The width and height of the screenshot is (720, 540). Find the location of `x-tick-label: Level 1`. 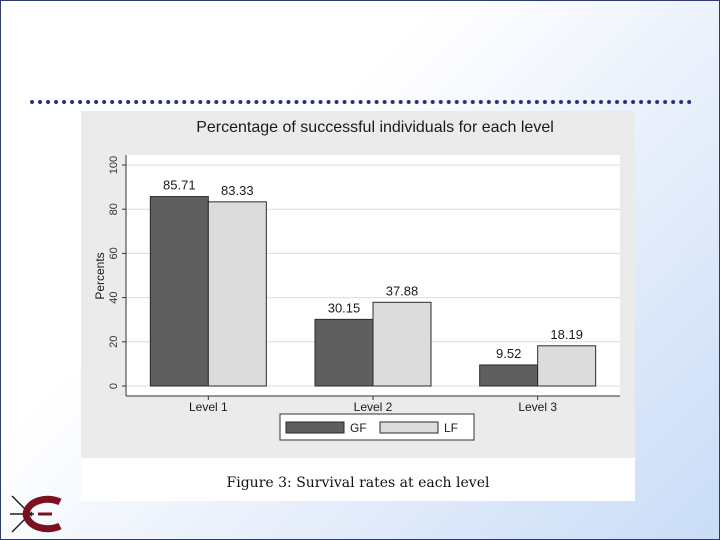

x-tick-label: Level 1 is located at coordinates (208, 407).